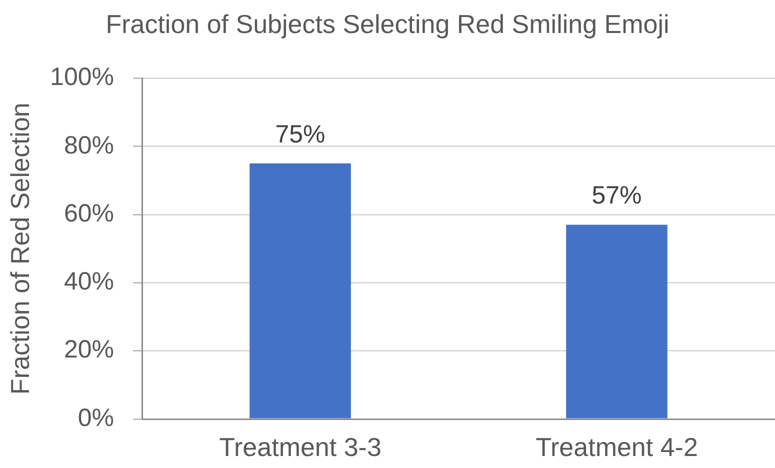 The width and height of the screenshot is (775, 468). Describe the element at coordinates (96, 418) in the screenshot. I see `y-tick-label: 0%` at that location.